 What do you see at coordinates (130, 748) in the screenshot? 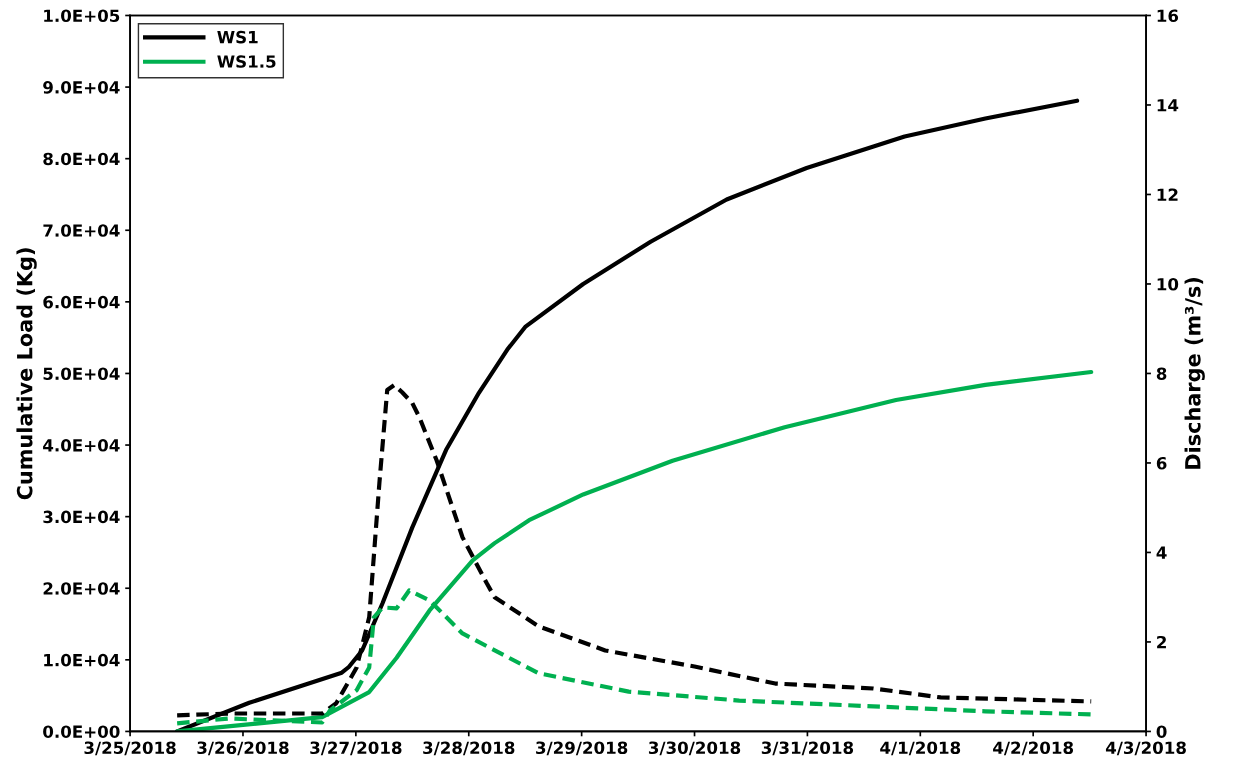
I see `x-tick-label: 3/25/2018` at bounding box center [130, 748].